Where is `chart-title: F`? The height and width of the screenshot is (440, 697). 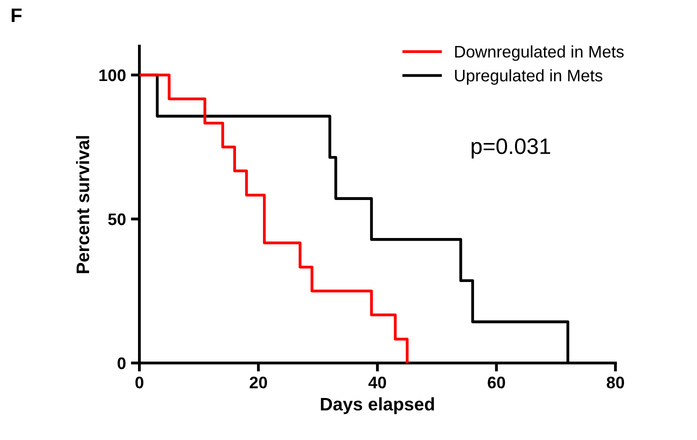
chart-title: F is located at coordinates (17, 15).